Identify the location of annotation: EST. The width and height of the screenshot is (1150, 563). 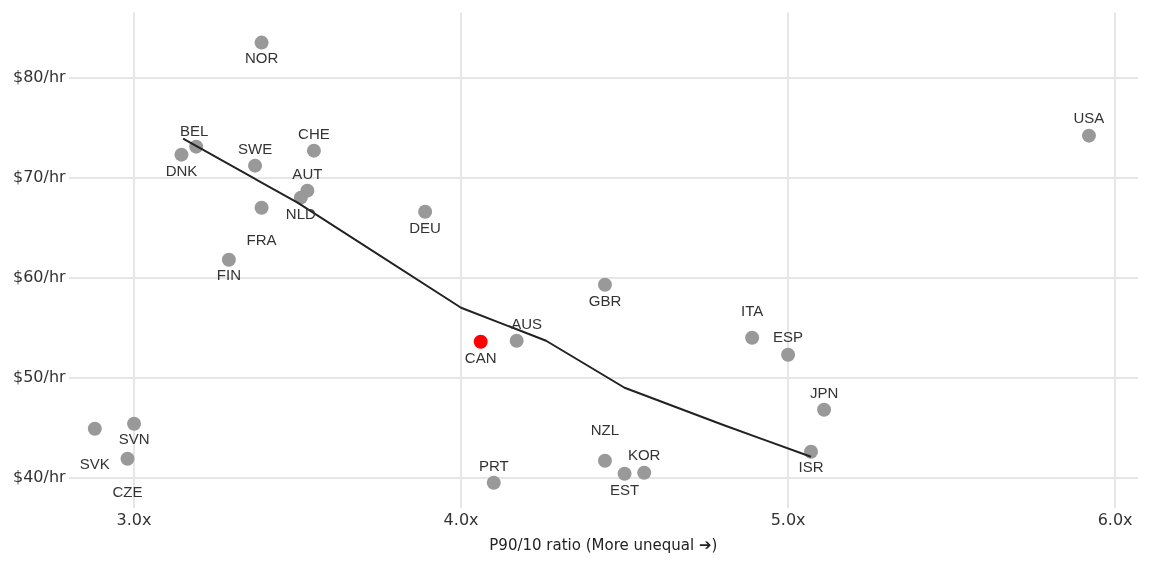
(624, 489).